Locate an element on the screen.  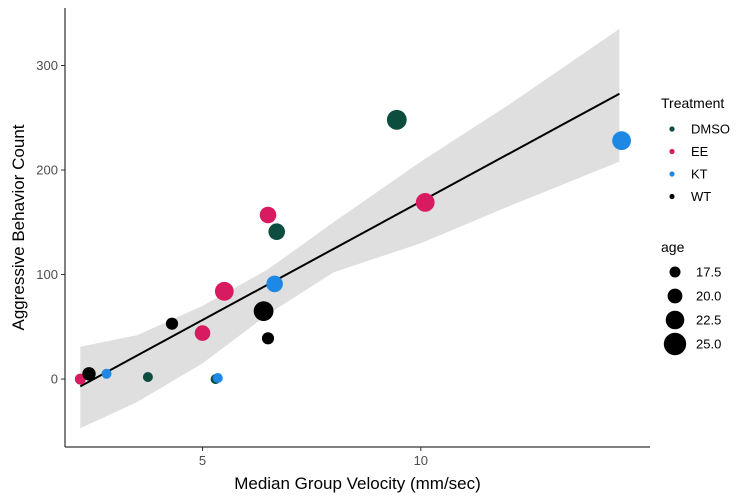
legend-treatment-label: EE is located at coordinates (700, 151).